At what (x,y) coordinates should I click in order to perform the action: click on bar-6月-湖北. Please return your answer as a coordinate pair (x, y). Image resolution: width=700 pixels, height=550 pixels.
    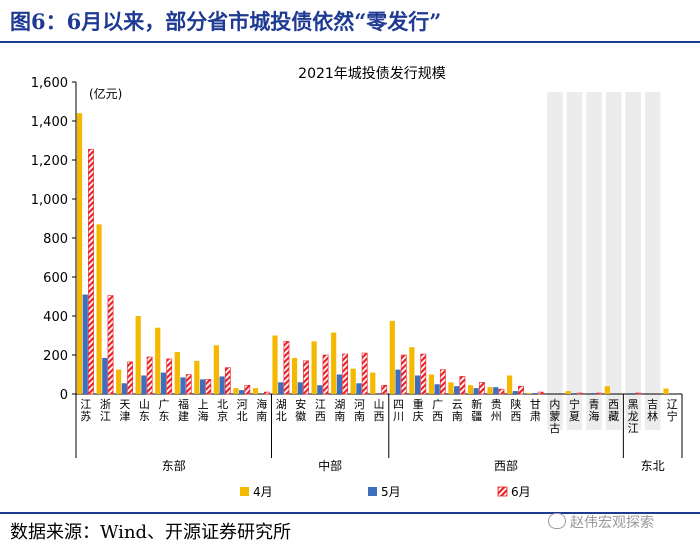
    Looking at the image, I should click on (286, 368).